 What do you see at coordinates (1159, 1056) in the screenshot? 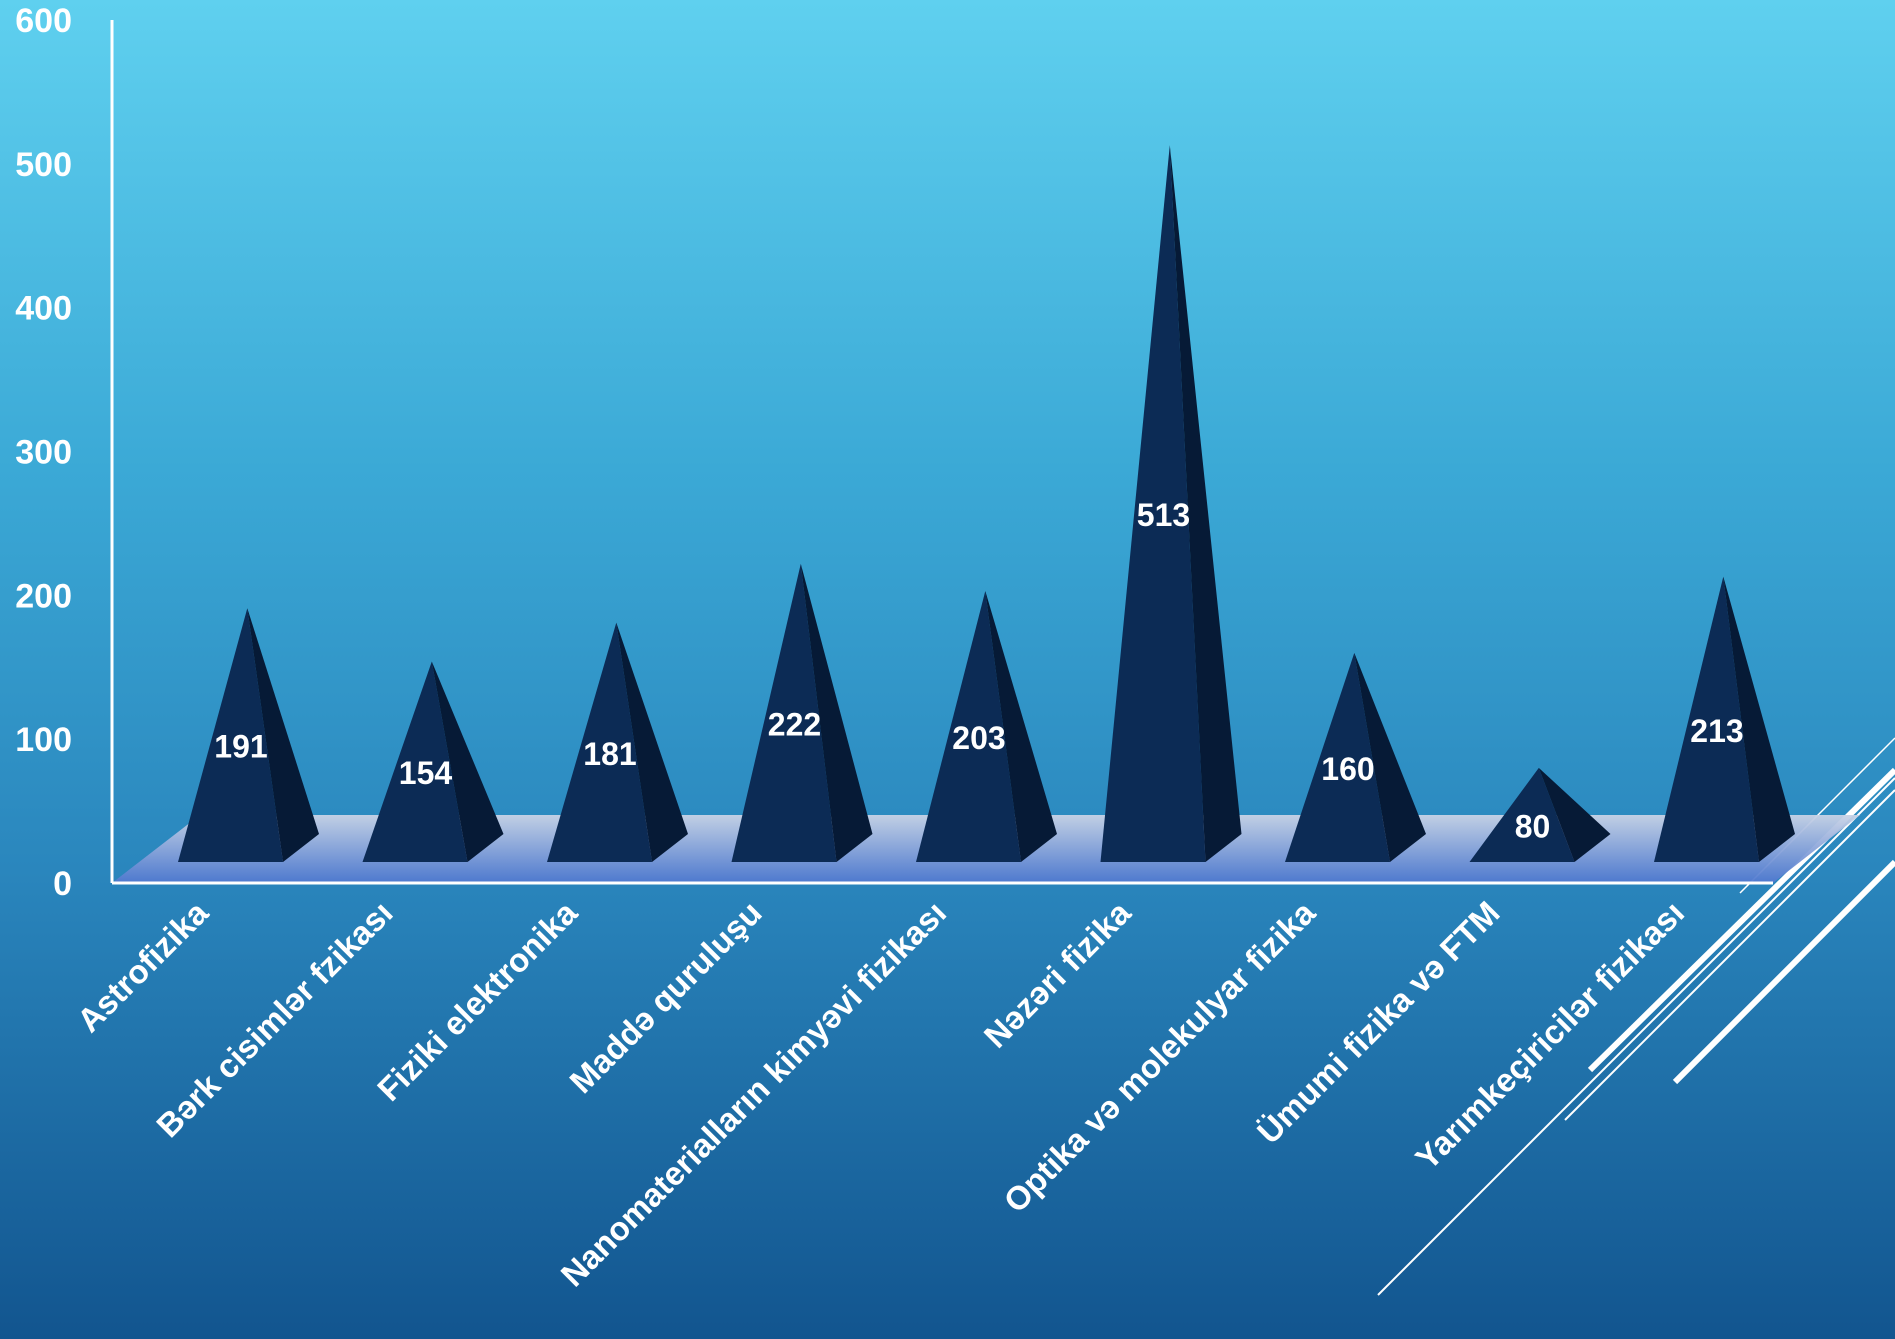
I see `category-label: Optika və molekulyar fizika` at bounding box center [1159, 1056].